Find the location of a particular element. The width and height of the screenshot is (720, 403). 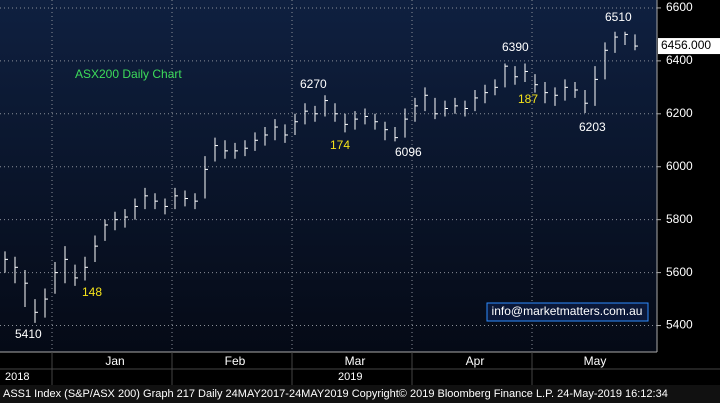

annotation: 6390 is located at coordinates (515, 47).